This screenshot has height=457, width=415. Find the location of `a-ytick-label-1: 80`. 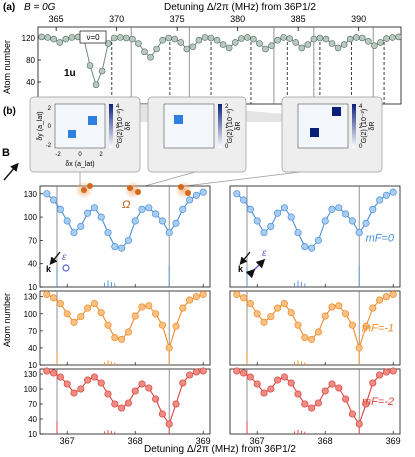

a-ytick-label-1: 80 is located at coordinates (30, 60).